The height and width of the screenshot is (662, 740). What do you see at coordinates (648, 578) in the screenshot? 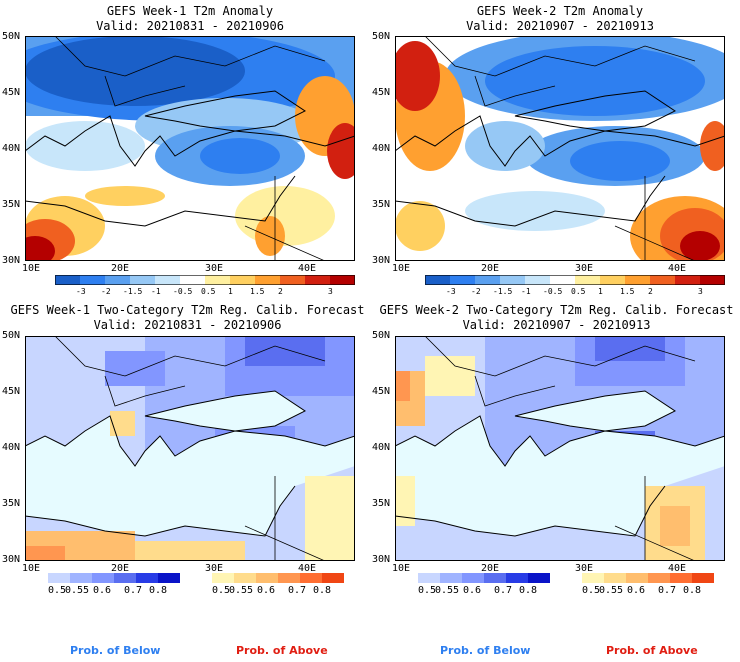
I see `above-colorbar-week2` at bounding box center [648, 578].